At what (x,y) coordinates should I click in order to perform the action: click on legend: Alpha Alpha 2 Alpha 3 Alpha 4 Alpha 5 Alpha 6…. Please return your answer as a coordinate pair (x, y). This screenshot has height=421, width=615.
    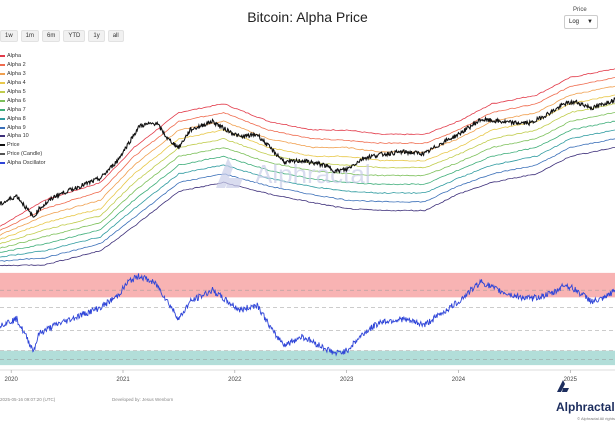
    Looking at the image, I should click on (23, 110).